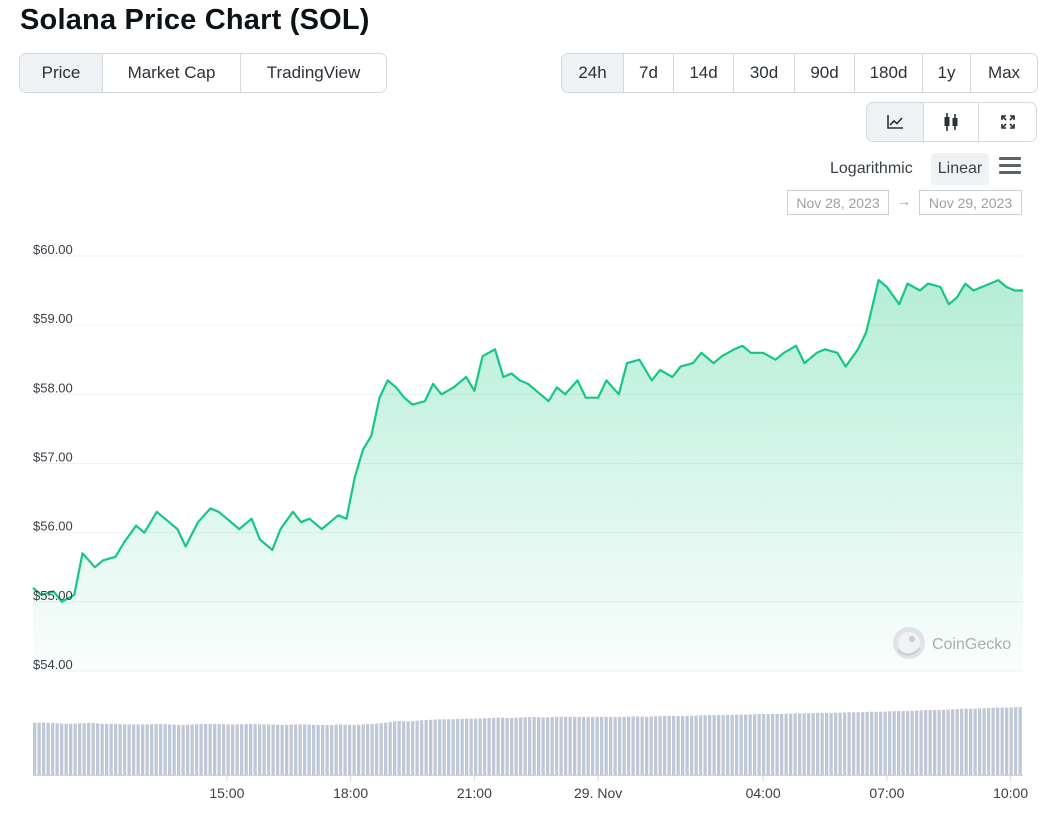 This screenshot has width=1057, height=820. Describe the element at coordinates (947, 73) in the screenshot. I see `range-1y-button: 1y` at that location.